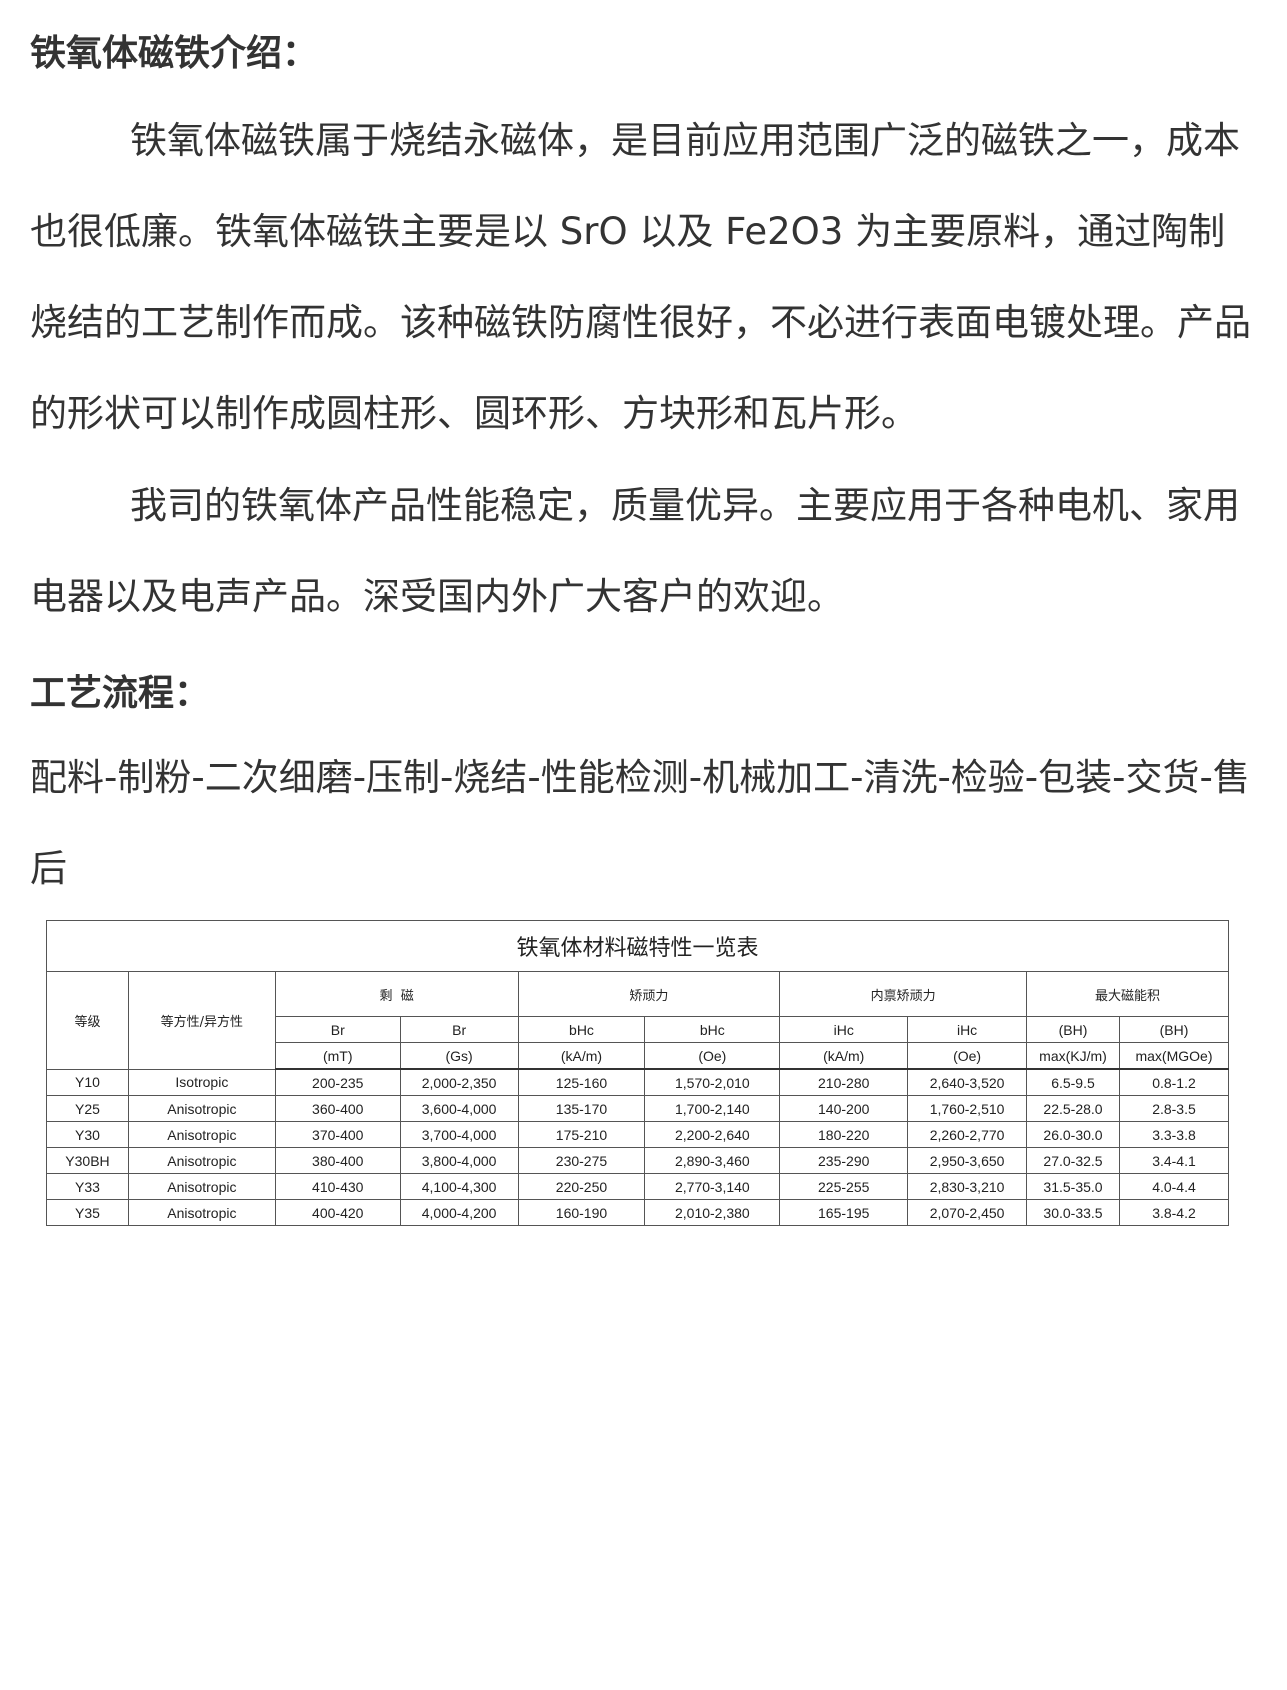  What do you see at coordinates (844, 1082) in the screenshot?
I see `table-cell: 210-280` at bounding box center [844, 1082].